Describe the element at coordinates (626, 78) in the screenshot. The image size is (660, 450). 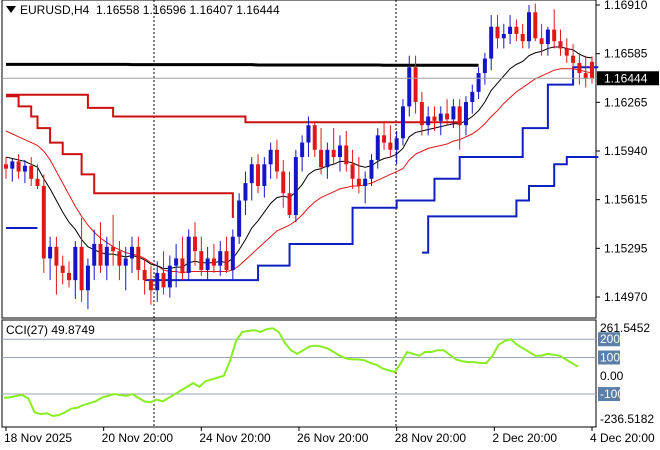
I see `current-price-label: 1.16444` at that location.